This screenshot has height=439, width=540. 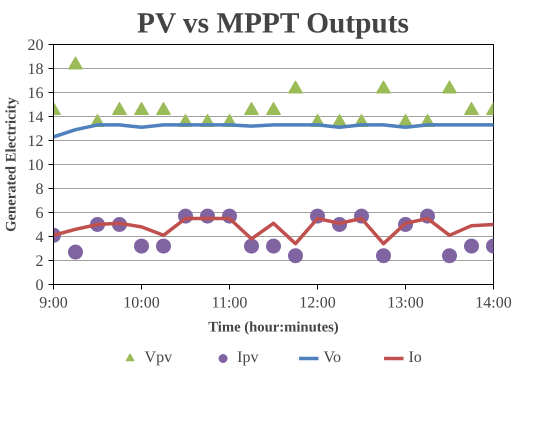 I want to click on legend-label: Io, so click(x=415, y=358).